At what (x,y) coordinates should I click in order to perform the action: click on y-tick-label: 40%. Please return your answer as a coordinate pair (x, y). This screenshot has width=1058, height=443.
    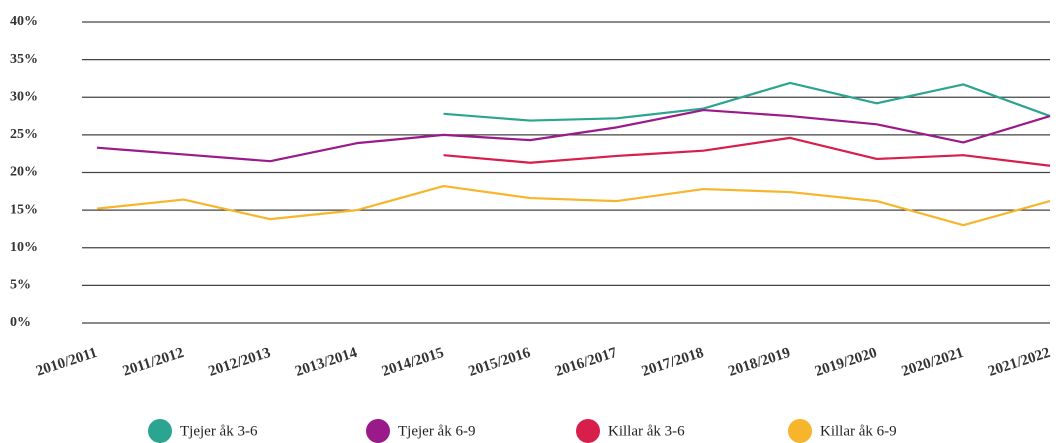
    Looking at the image, I should click on (24, 21).